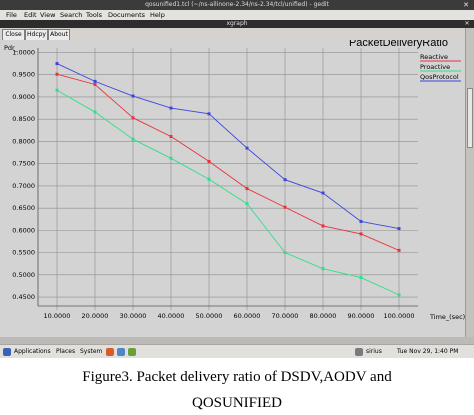 This screenshot has height=415, width=474. What do you see at coordinates (110, 352) in the screenshot?
I see `browser-launcher-icon` at bounding box center [110, 352].